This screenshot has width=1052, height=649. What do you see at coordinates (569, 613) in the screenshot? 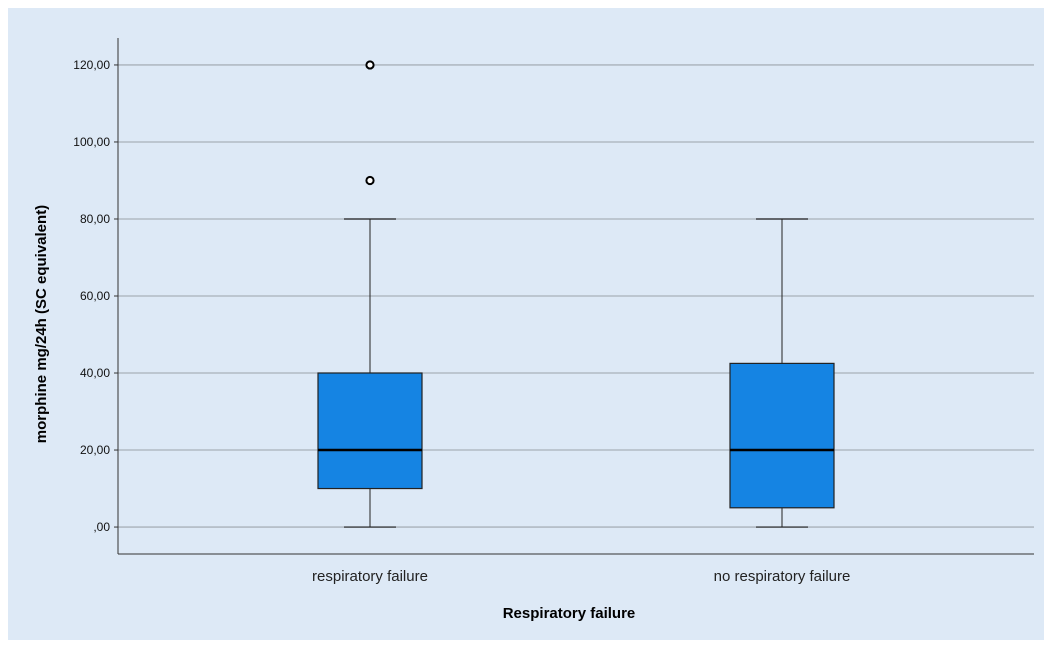
I see `x-axis-title: Respiratory failure` at bounding box center [569, 613].